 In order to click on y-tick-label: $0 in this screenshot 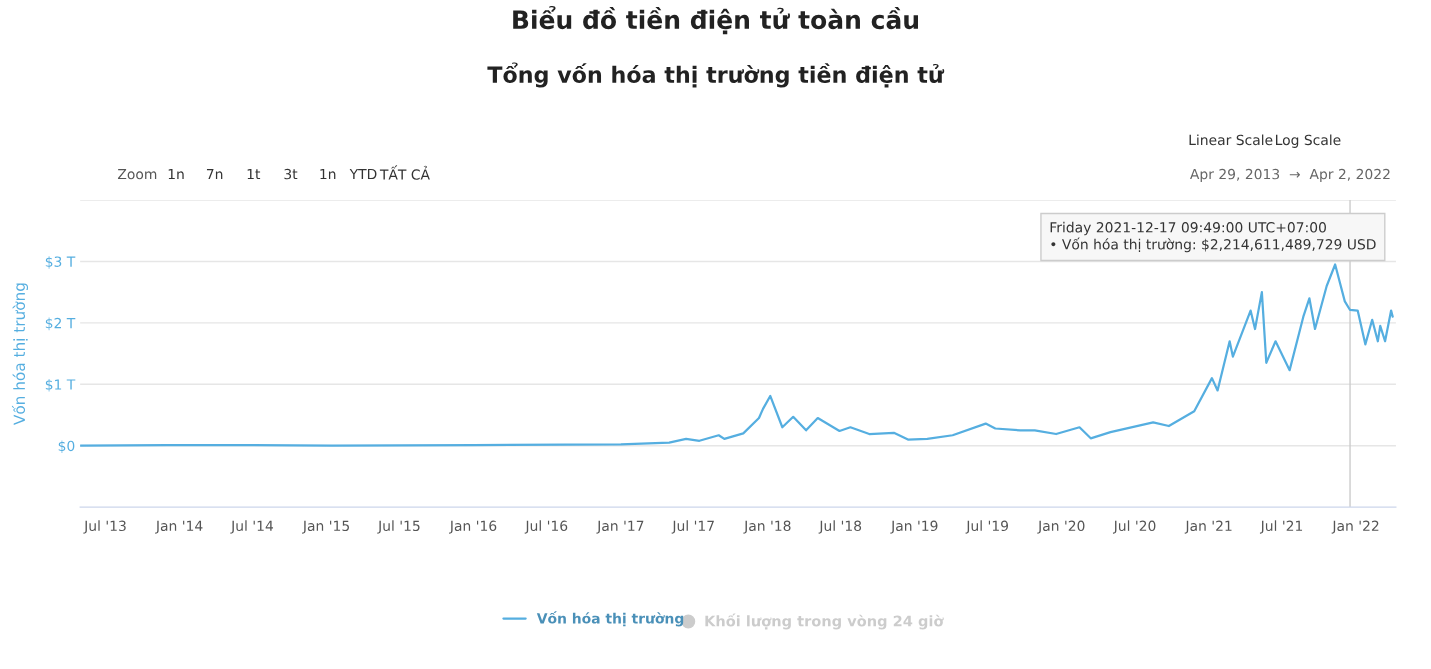, I will do `click(66, 447)`.